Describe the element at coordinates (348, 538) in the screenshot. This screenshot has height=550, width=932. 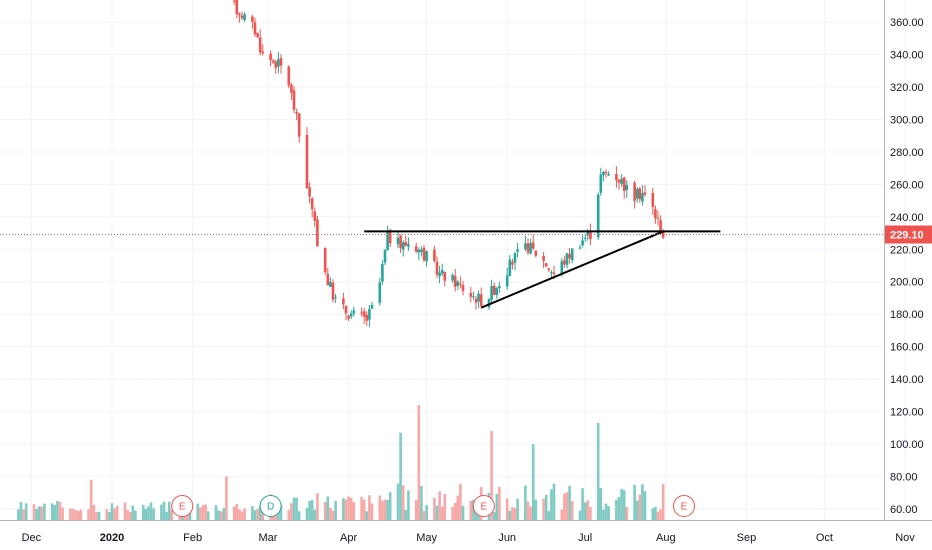
I see `x-tick-label: Apr` at that location.